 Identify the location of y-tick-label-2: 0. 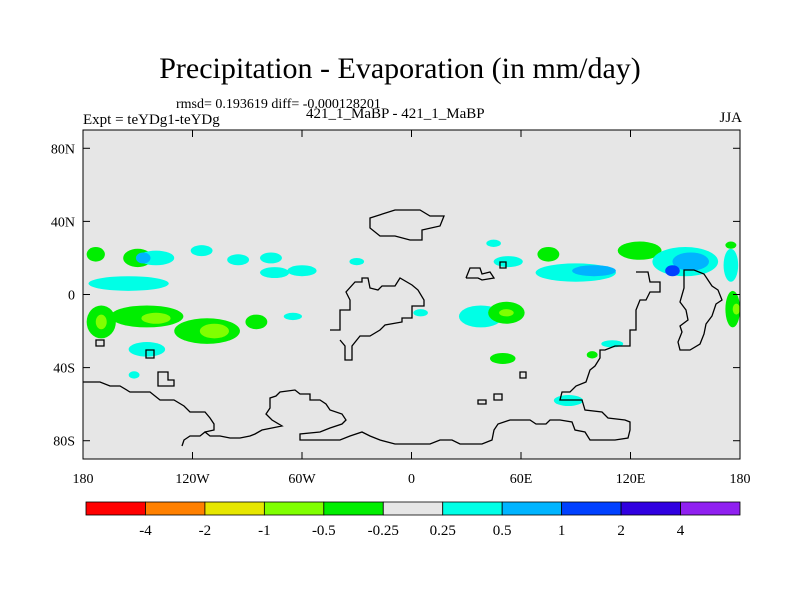
(71, 296).